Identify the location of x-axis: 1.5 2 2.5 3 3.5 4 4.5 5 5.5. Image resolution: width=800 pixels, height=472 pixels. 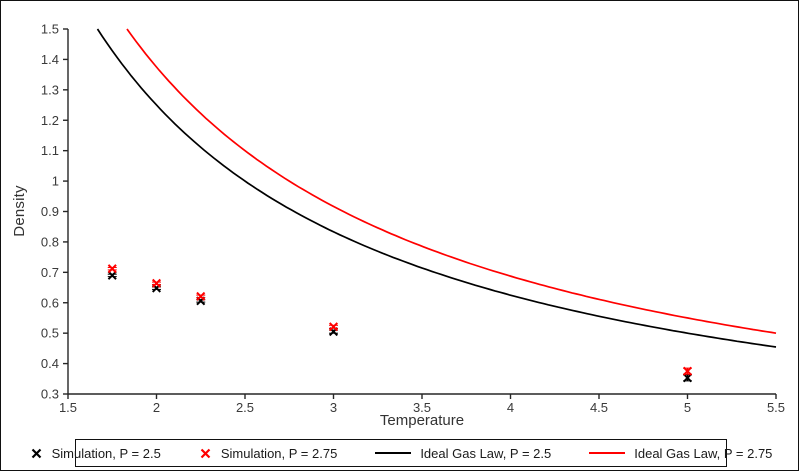
(422, 404).